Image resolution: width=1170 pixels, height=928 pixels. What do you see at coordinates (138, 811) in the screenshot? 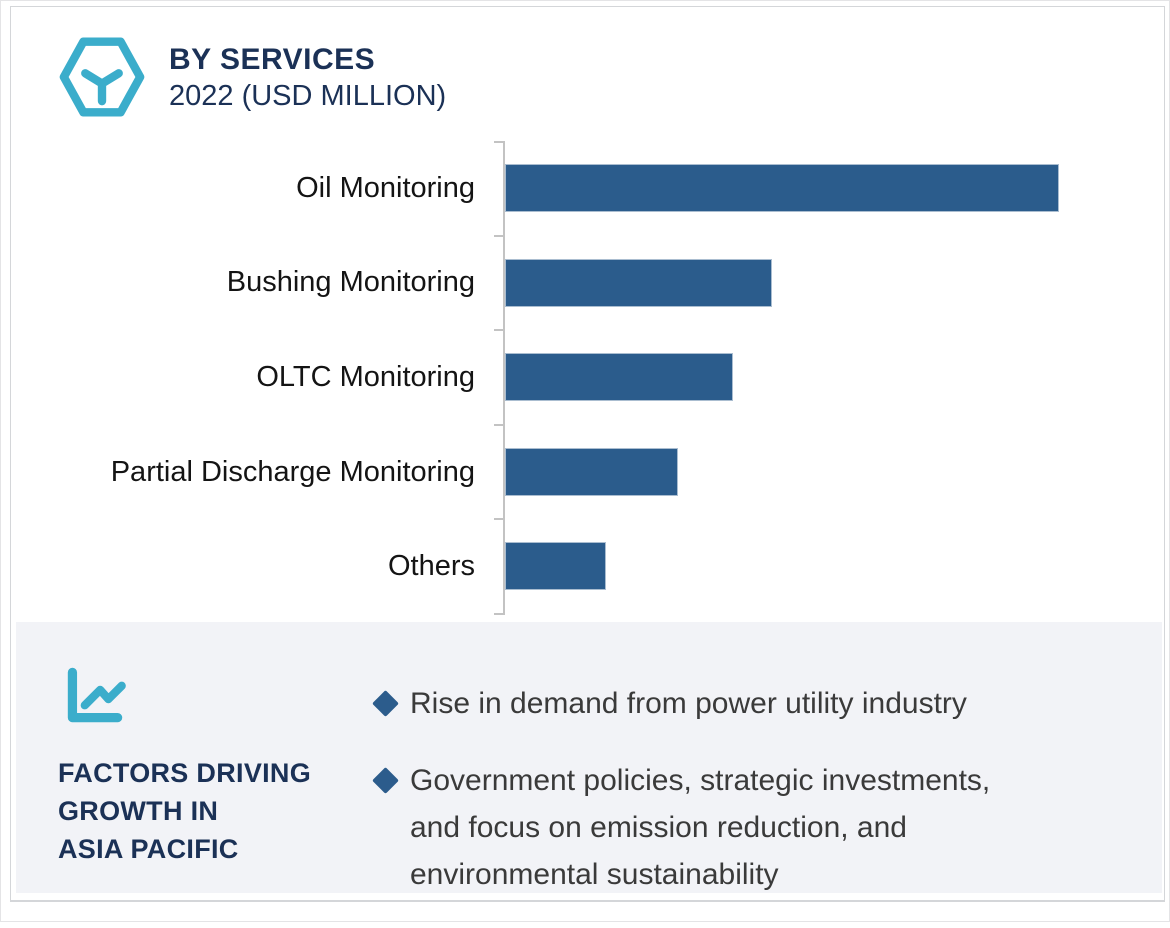
I see `factors-heading-line: GROWTH IN` at bounding box center [138, 811].